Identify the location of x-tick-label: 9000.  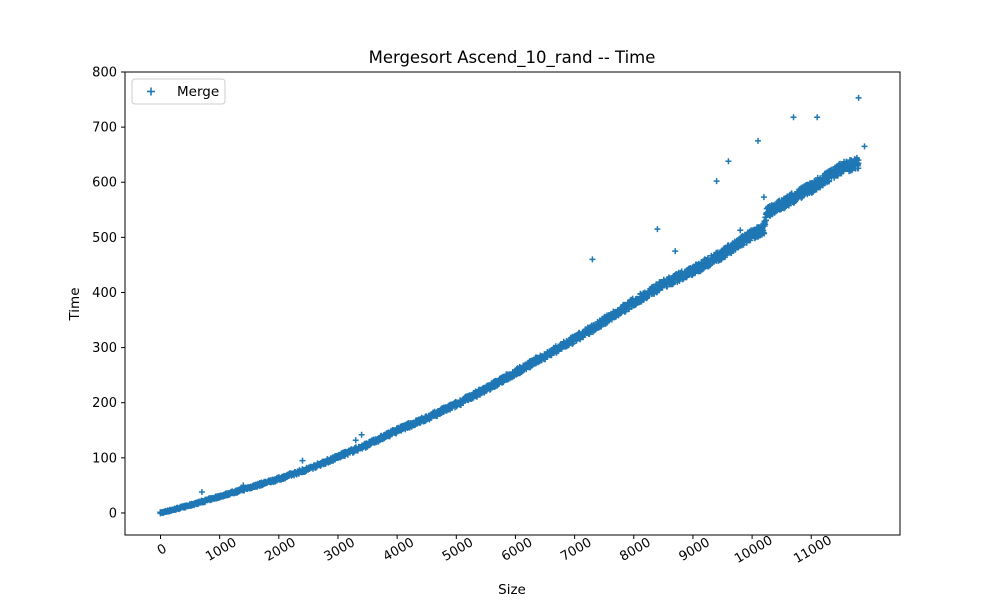
(695, 550).